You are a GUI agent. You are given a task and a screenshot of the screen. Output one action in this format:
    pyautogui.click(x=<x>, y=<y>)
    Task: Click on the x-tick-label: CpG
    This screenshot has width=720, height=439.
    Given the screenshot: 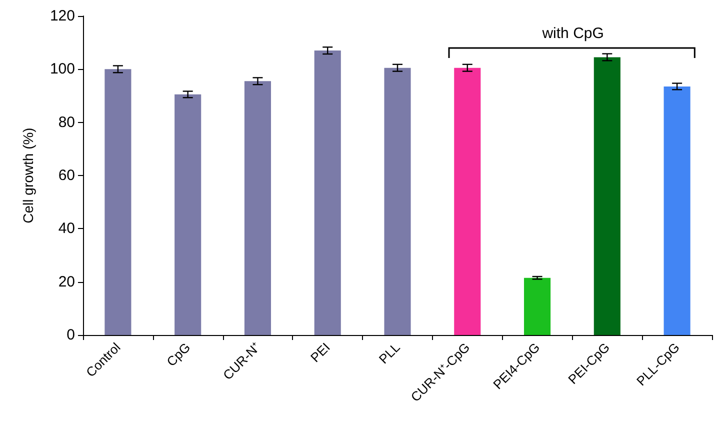 What is the action you would take?
    pyautogui.click(x=179, y=355)
    